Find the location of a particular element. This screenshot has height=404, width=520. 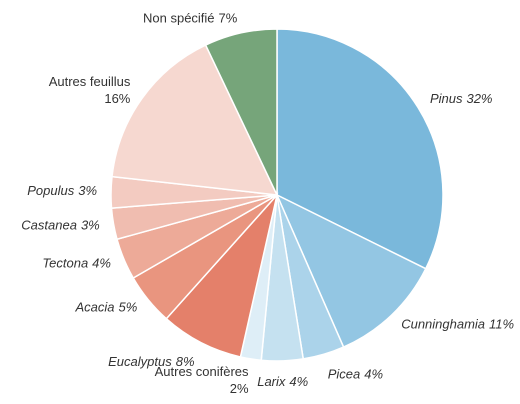

slice-label-group: Picea 4% is located at coordinates (355, 374).